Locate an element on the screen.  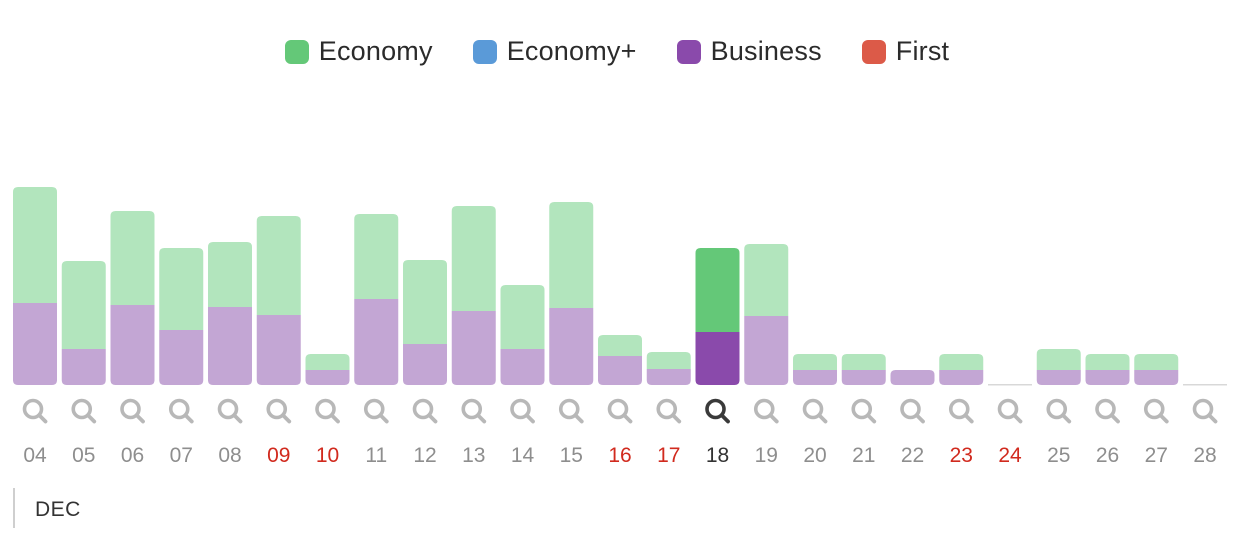
bar-group-06: 06 is located at coordinates (132, 339).